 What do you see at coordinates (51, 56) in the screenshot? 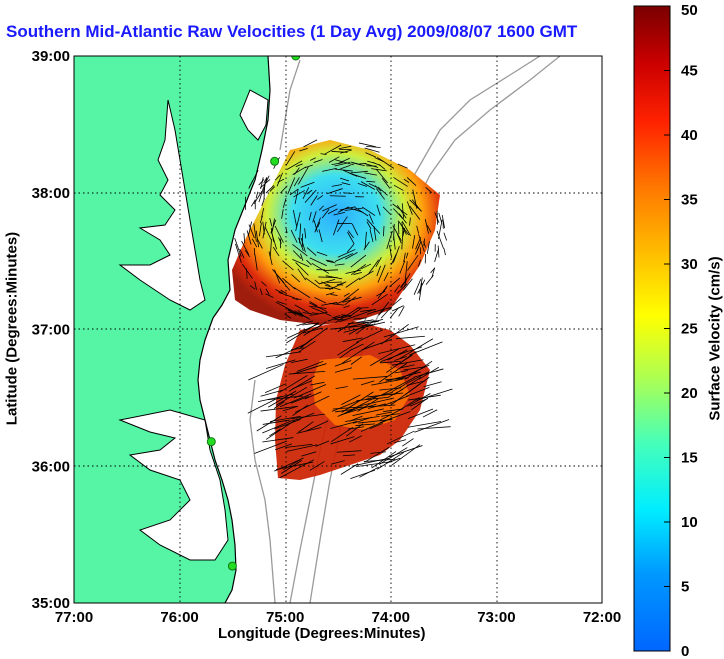
I see `y-tick-label: 39:00` at bounding box center [51, 56].